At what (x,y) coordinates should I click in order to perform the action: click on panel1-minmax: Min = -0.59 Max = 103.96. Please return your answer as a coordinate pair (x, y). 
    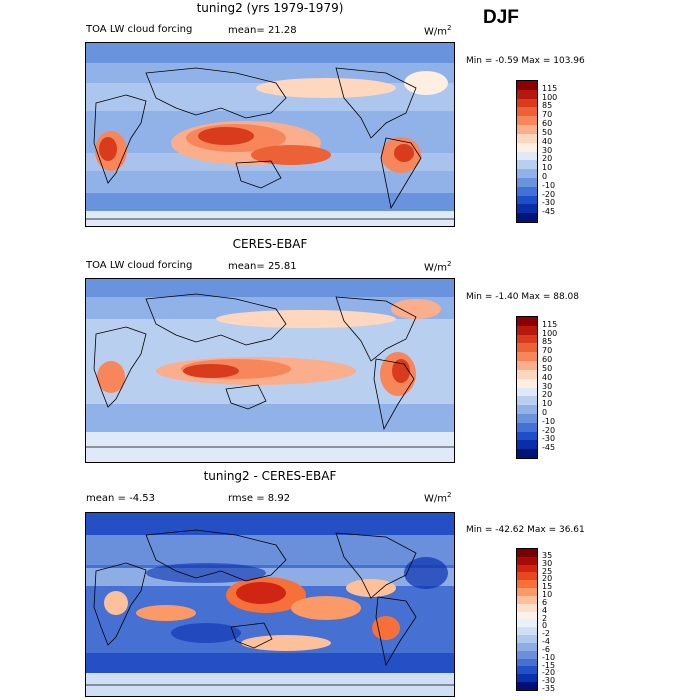
    Looking at the image, I should click on (525, 61).